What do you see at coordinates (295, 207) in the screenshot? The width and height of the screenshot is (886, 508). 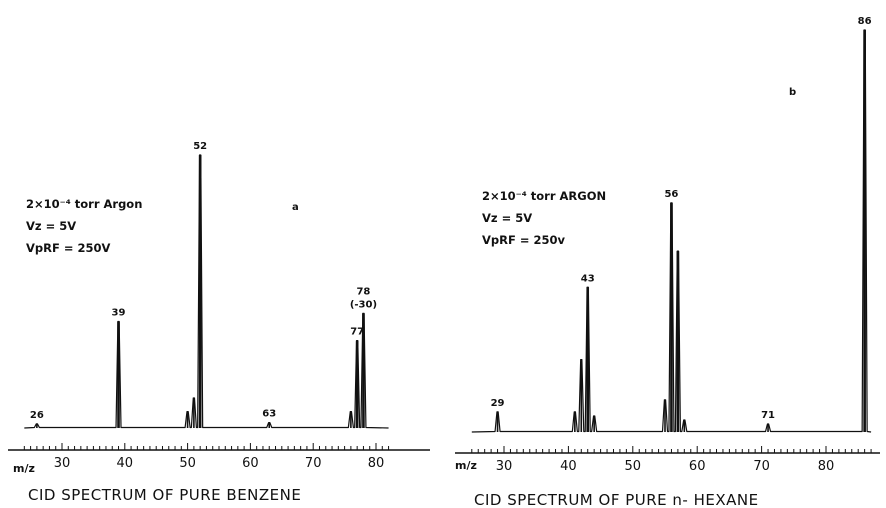 I see `panel-letter: a` at bounding box center [295, 207].